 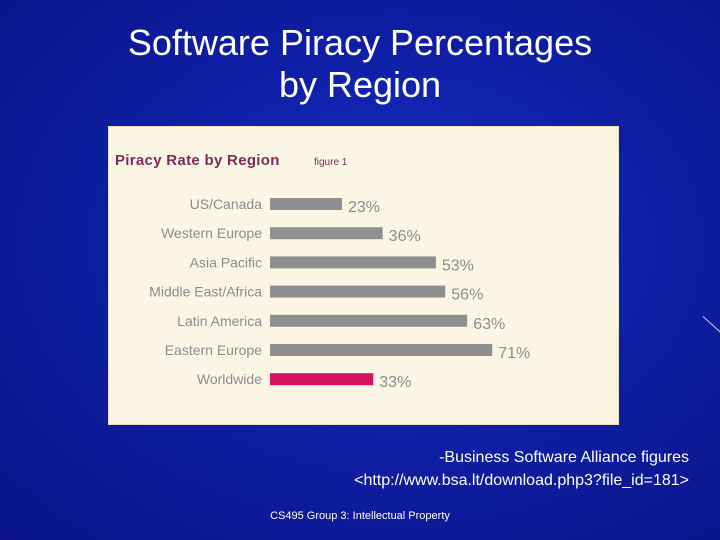 I want to click on value-label: 63%, so click(x=489, y=324).